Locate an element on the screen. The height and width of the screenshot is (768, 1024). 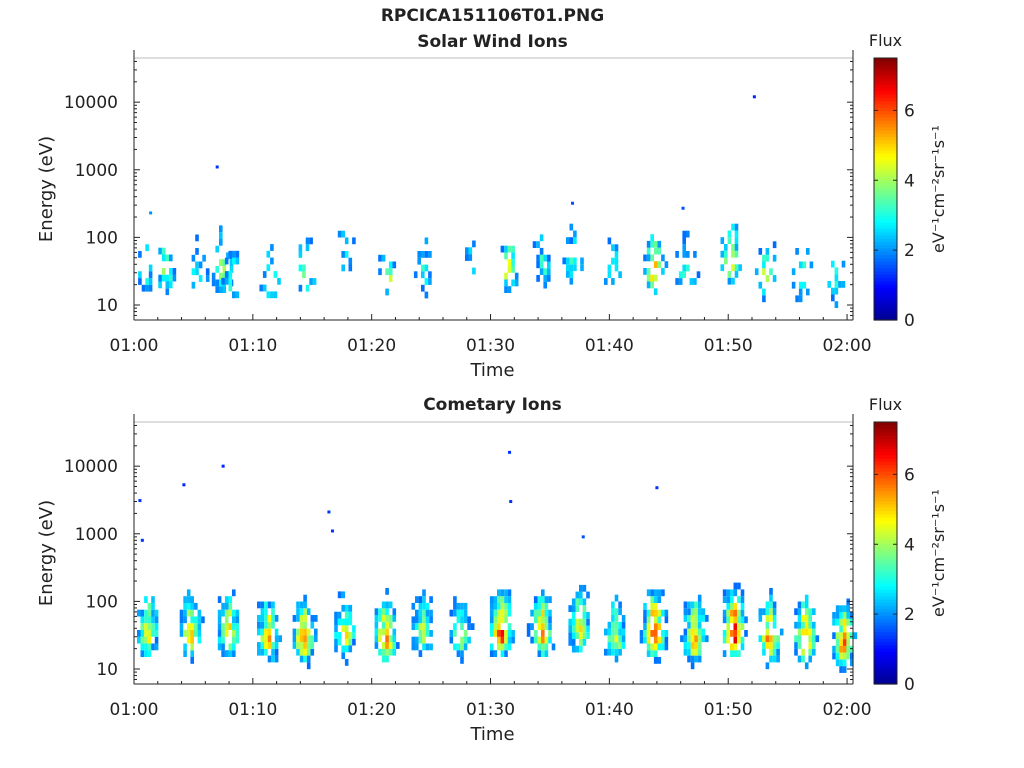
data-point is located at coordinates (573, 203).